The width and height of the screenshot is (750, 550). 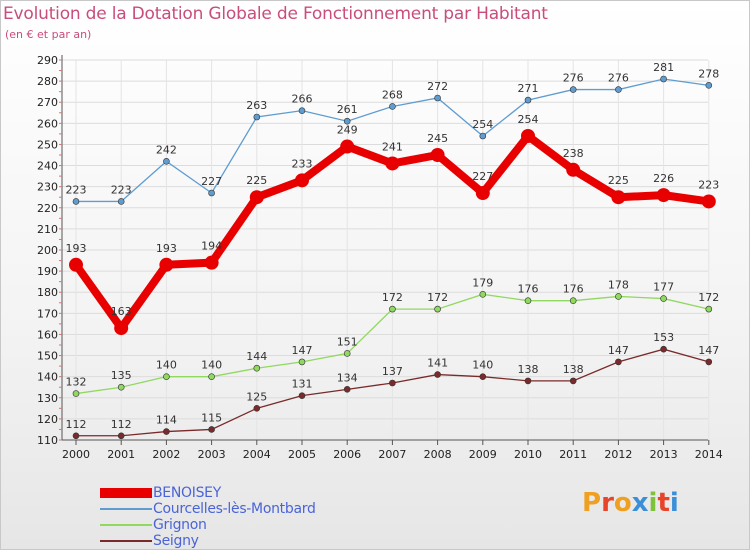 What do you see at coordinates (166, 248) in the screenshot?
I see `data-label: 193` at bounding box center [166, 248].